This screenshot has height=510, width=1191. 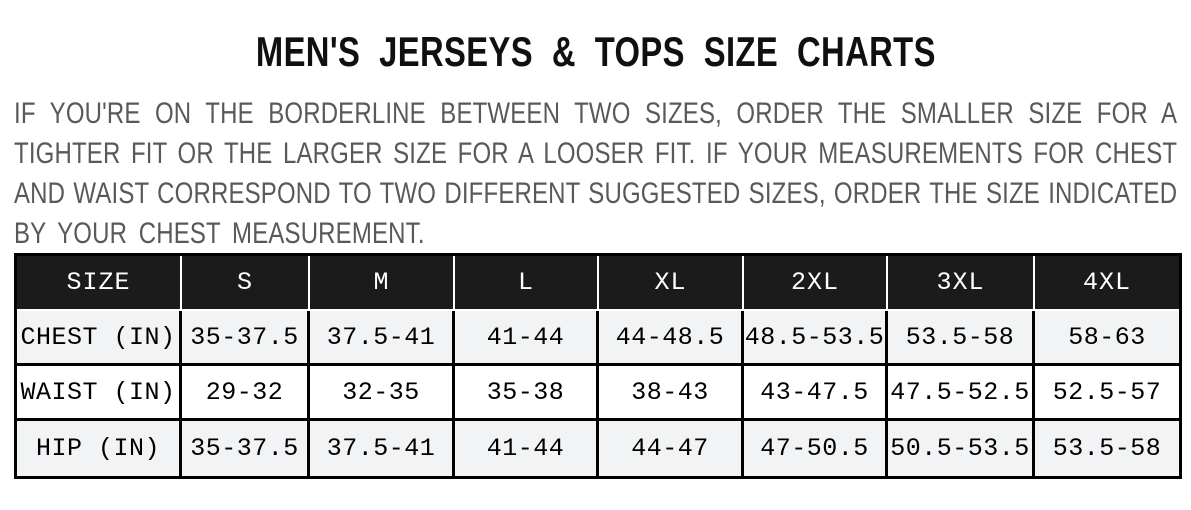 I want to click on waist-value-2xl: 43-47.5, so click(x=816, y=393).